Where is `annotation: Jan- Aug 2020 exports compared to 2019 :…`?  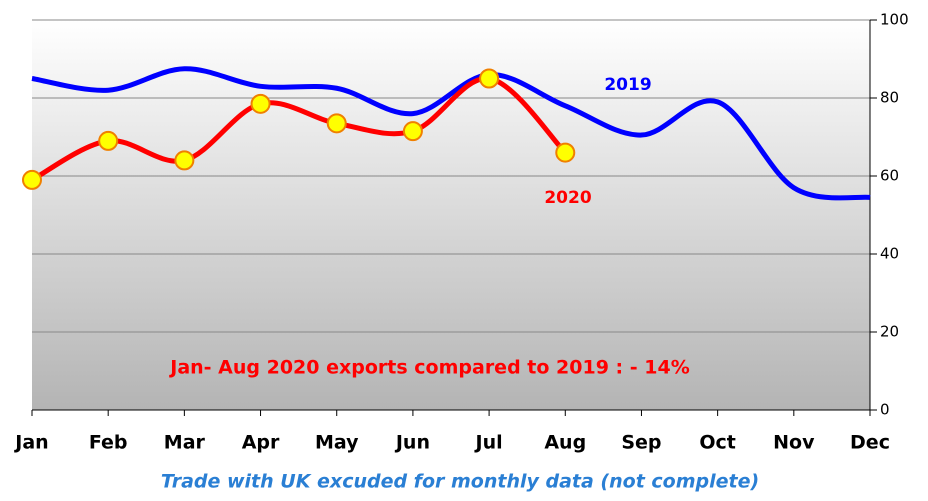 annotation: Jan- Aug 2020 exports compared to 2019 :… is located at coordinates (428, 368).